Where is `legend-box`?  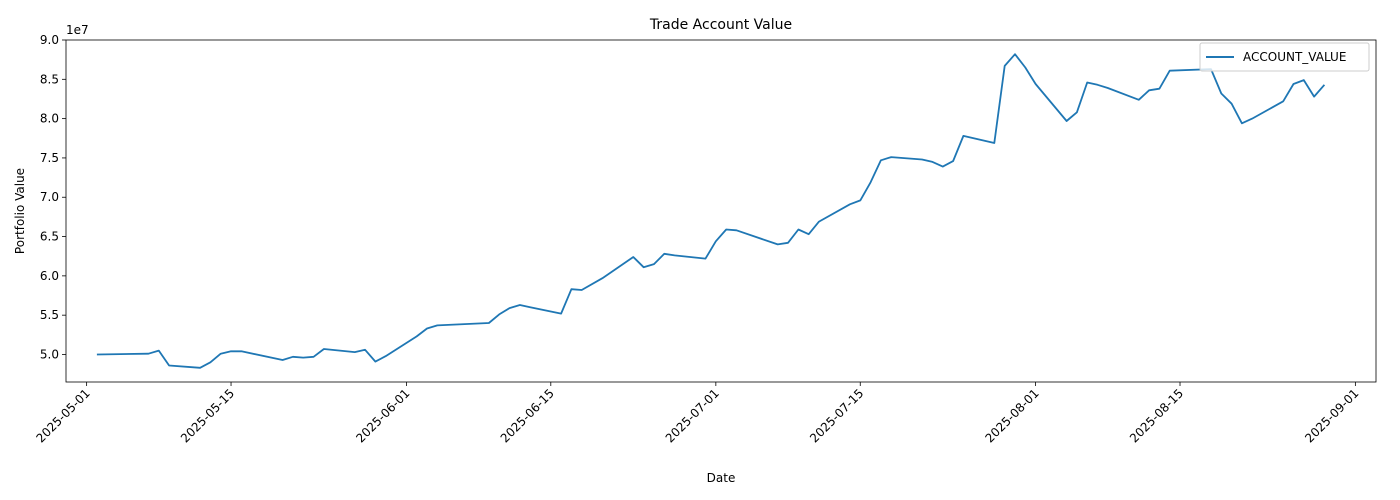
legend-box is located at coordinates (1284, 57).